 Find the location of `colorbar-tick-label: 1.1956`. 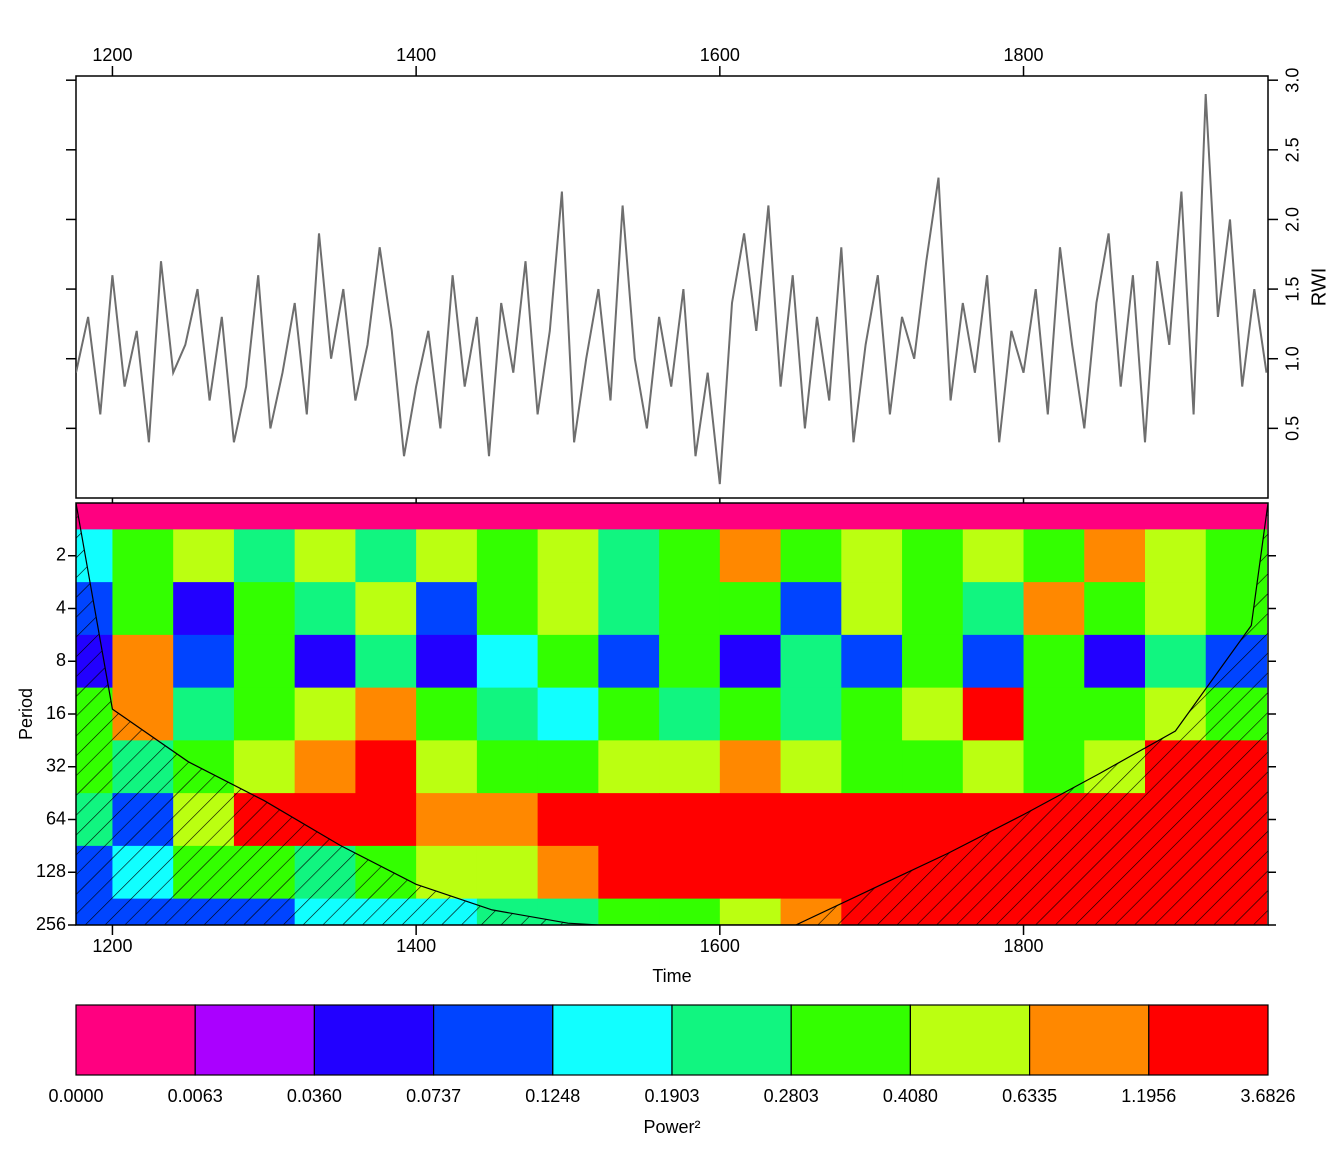

colorbar-tick-label: 1.1956 is located at coordinates (1148, 1096).